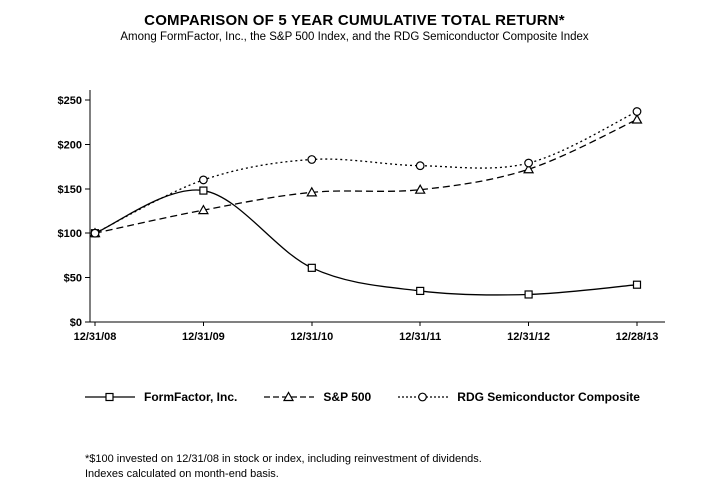 The width and height of the screenshot is (709, 497). I want to click on legend-sample-dotted-circle, so click(423, 397).